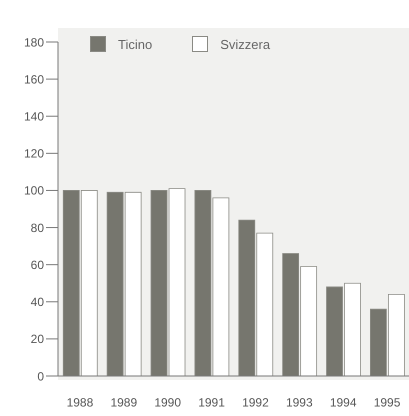 This screenshot has height=416, width=409. Describe the element at coordinates (387, 403) in the screenshot. I see `x-tick-label: 1995` at that location.